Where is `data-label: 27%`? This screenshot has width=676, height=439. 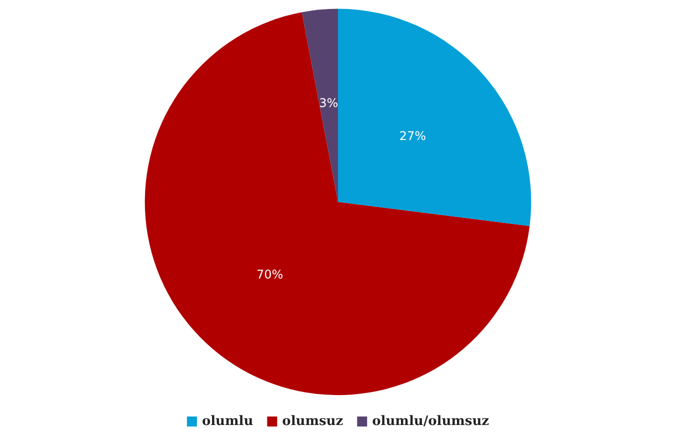
data-label: 27% is located at coordinates (412, 136).